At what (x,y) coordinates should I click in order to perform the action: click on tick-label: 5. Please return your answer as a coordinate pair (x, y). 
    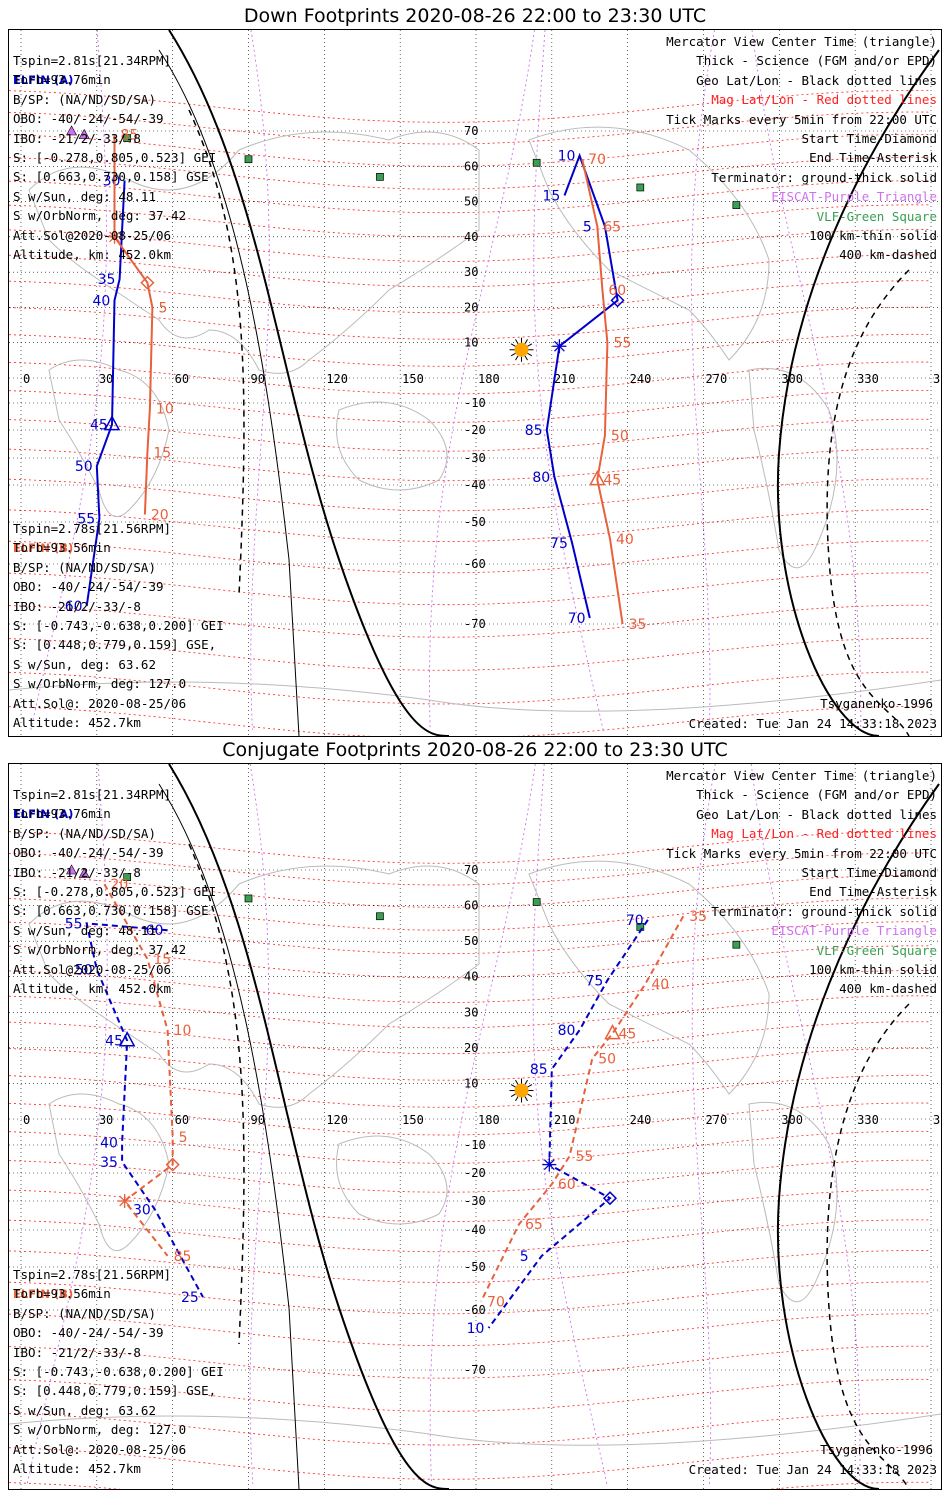
    Looking at the image, I should click on (587, 227).